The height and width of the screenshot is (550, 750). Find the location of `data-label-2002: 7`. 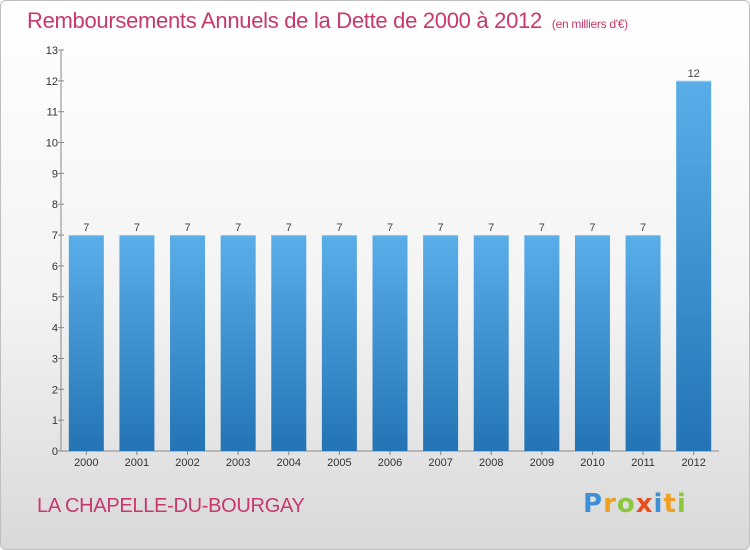

data-label-2002: 7 is located at coordinates (187, 228).